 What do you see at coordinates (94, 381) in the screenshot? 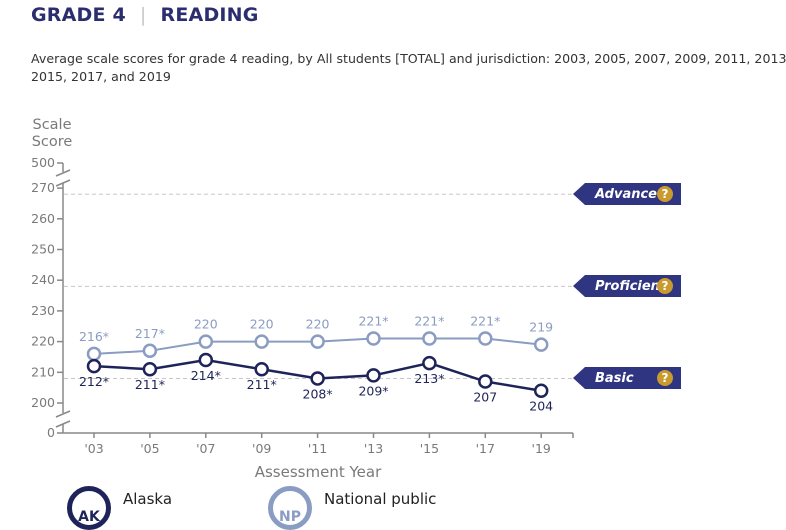
I see `alaska-data-label: 212*` at bounding box center [94, 381].